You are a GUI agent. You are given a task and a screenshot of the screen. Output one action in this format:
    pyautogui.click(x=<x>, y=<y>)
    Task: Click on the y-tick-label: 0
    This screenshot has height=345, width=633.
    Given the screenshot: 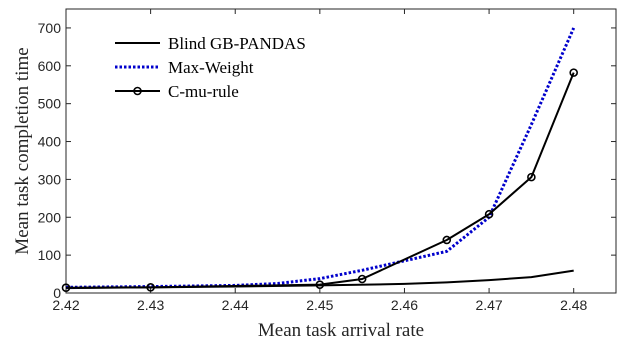 What is the action you would take?
    pyautogui.click(x=57, y=293)
    